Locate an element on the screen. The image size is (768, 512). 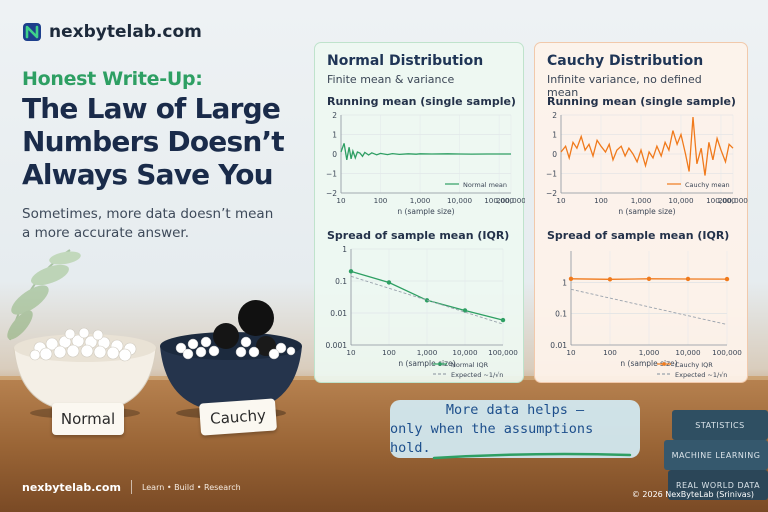
note-line: More data helps — is located at coordinates (515, 409).